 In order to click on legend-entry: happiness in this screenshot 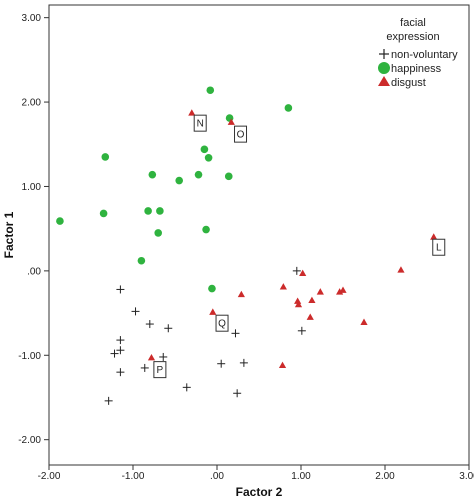, I will do `click(410, 68)`.